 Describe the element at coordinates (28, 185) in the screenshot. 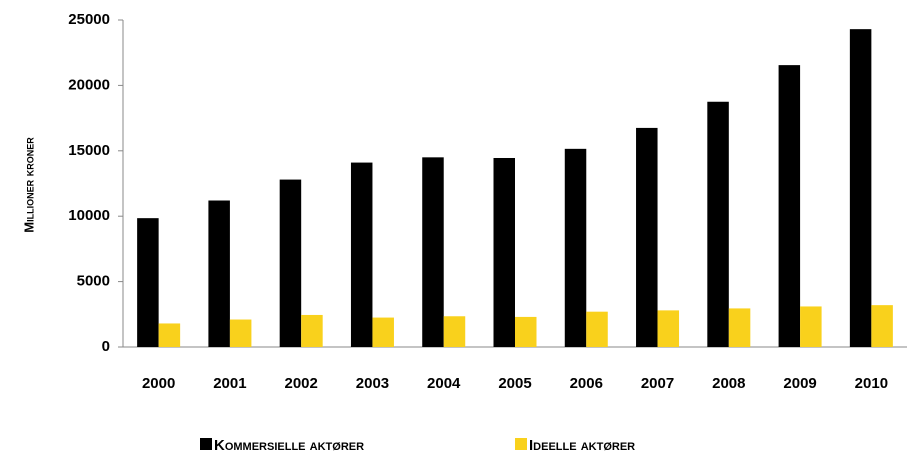

I see `y-axis-label: Millioner kroner` at that location.